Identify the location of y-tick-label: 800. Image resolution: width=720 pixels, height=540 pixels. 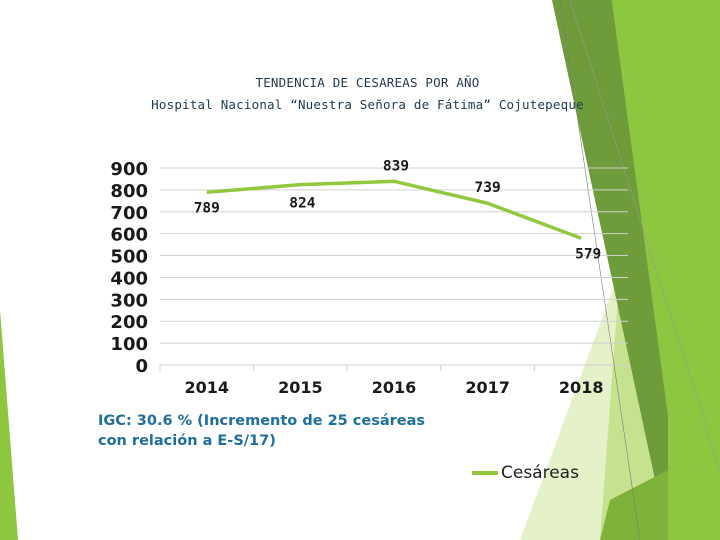
(129, 191).